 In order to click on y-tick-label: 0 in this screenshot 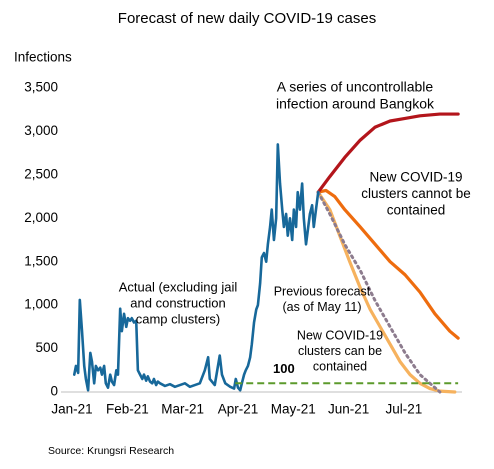, I will do `click(54, 391)`.